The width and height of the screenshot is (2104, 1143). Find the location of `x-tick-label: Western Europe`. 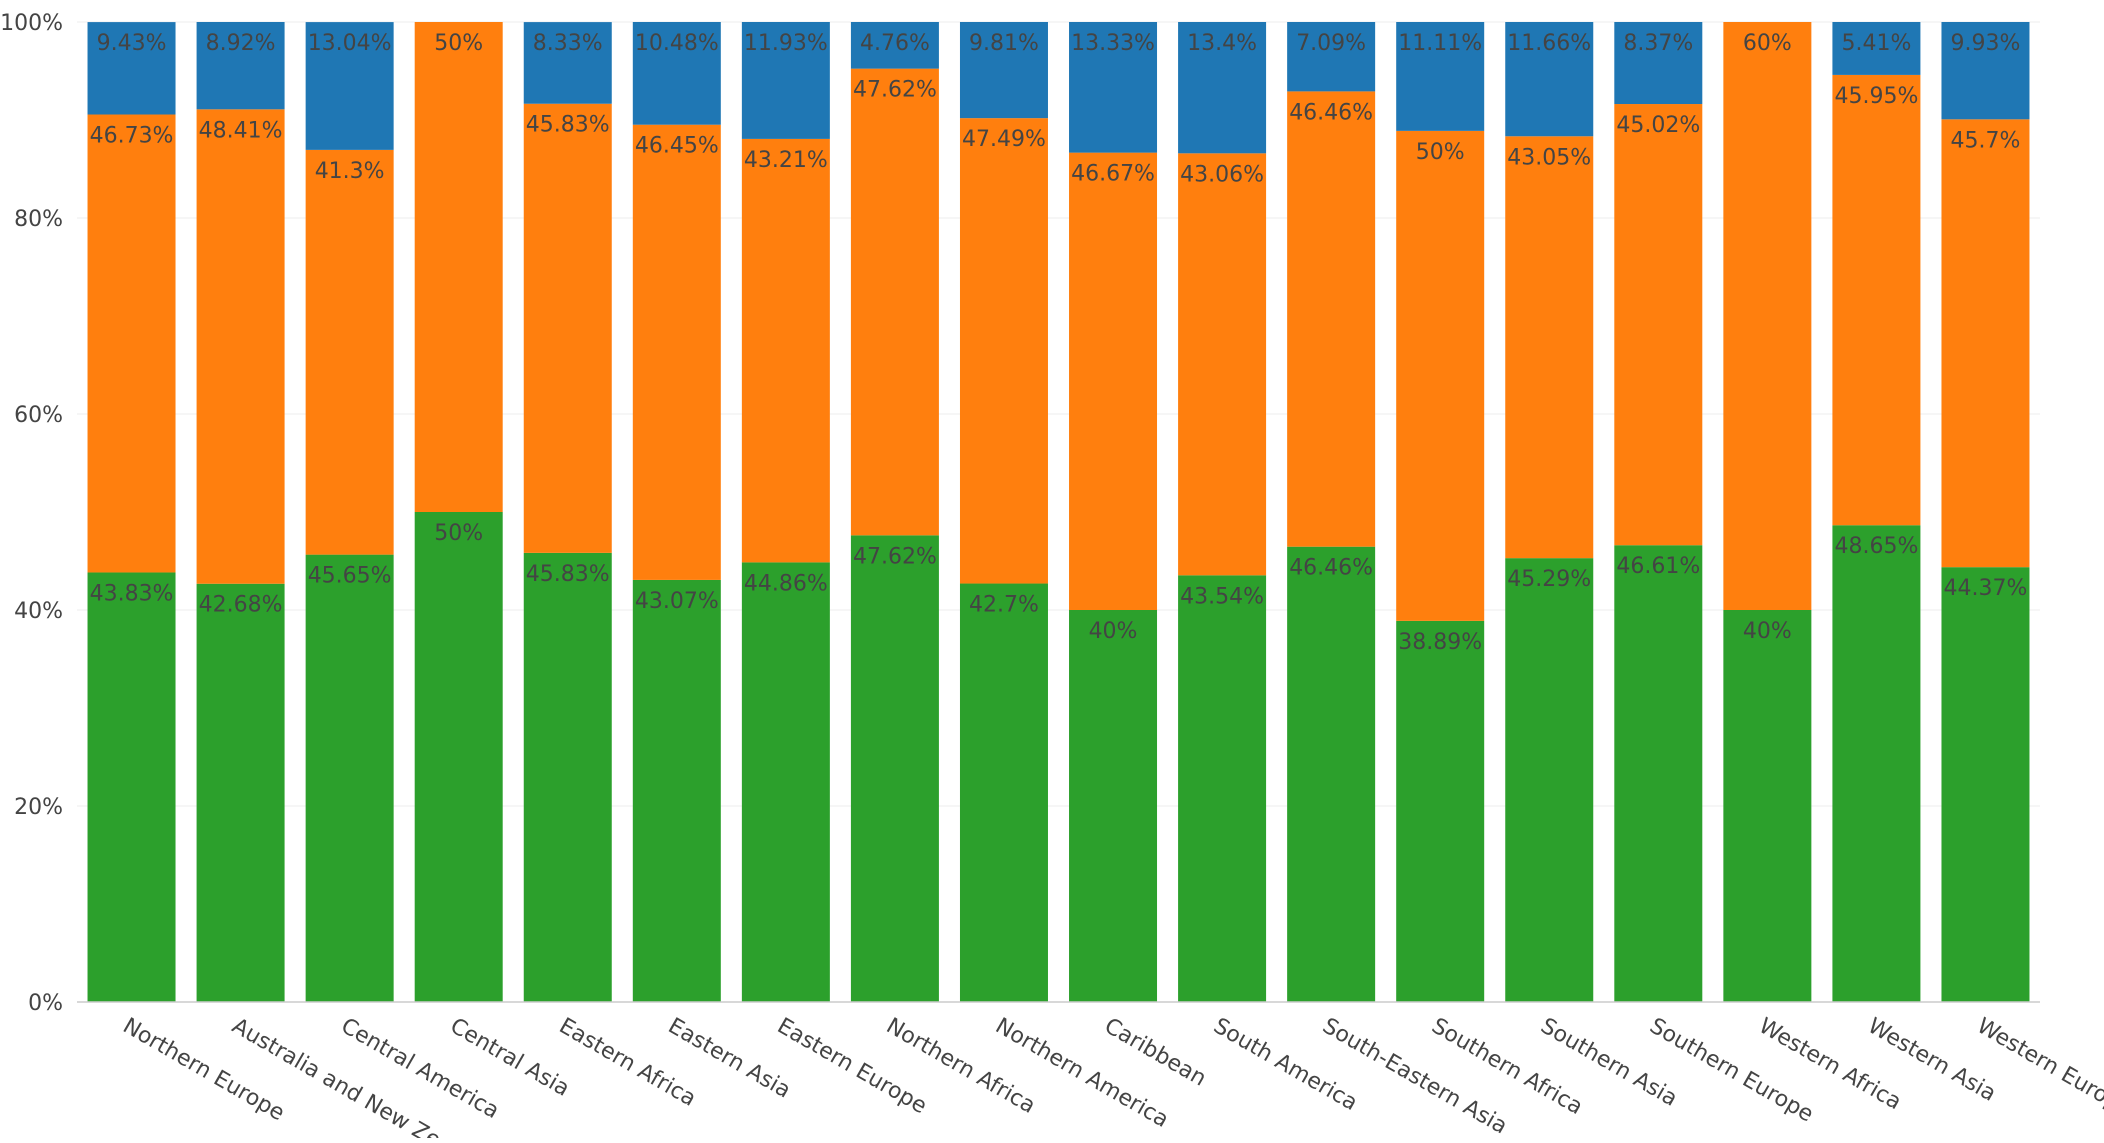

x-tick-label: Western Europe is located at coordinates (2038, 1068).